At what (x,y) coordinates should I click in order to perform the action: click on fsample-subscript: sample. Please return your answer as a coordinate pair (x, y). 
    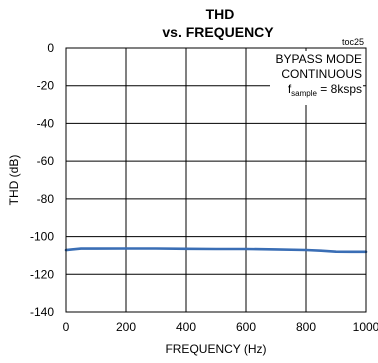
    Looking at the image, I should click on (304, 93).